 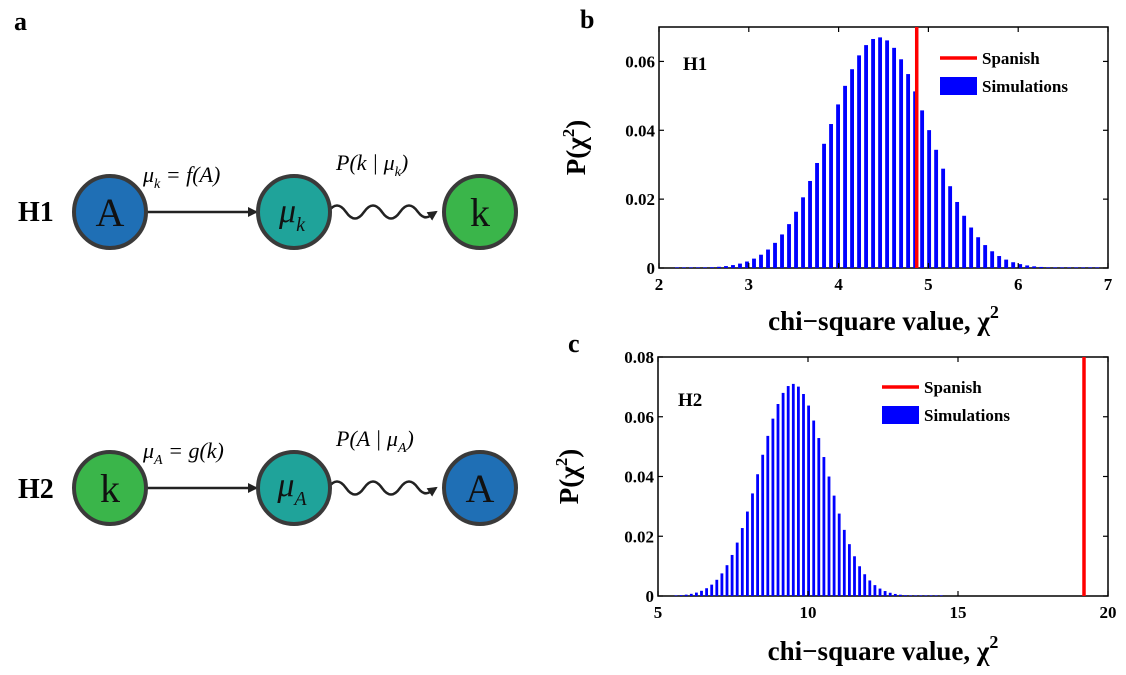 I want to click on h2-edge2-post: ), so click(x=408, y=438).